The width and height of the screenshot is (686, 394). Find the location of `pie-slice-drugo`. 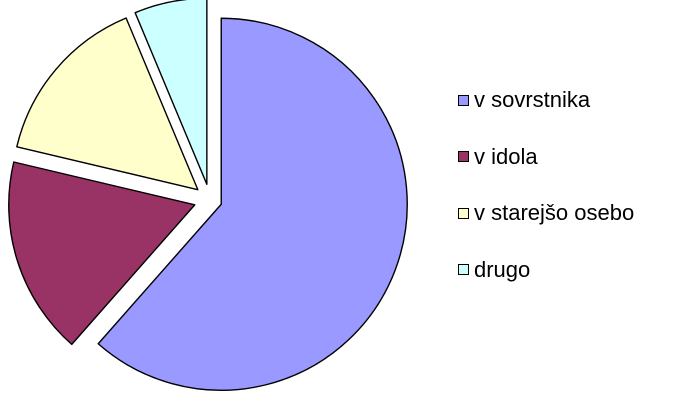

pie-slice-drugo is located at coordinates (171, 93).